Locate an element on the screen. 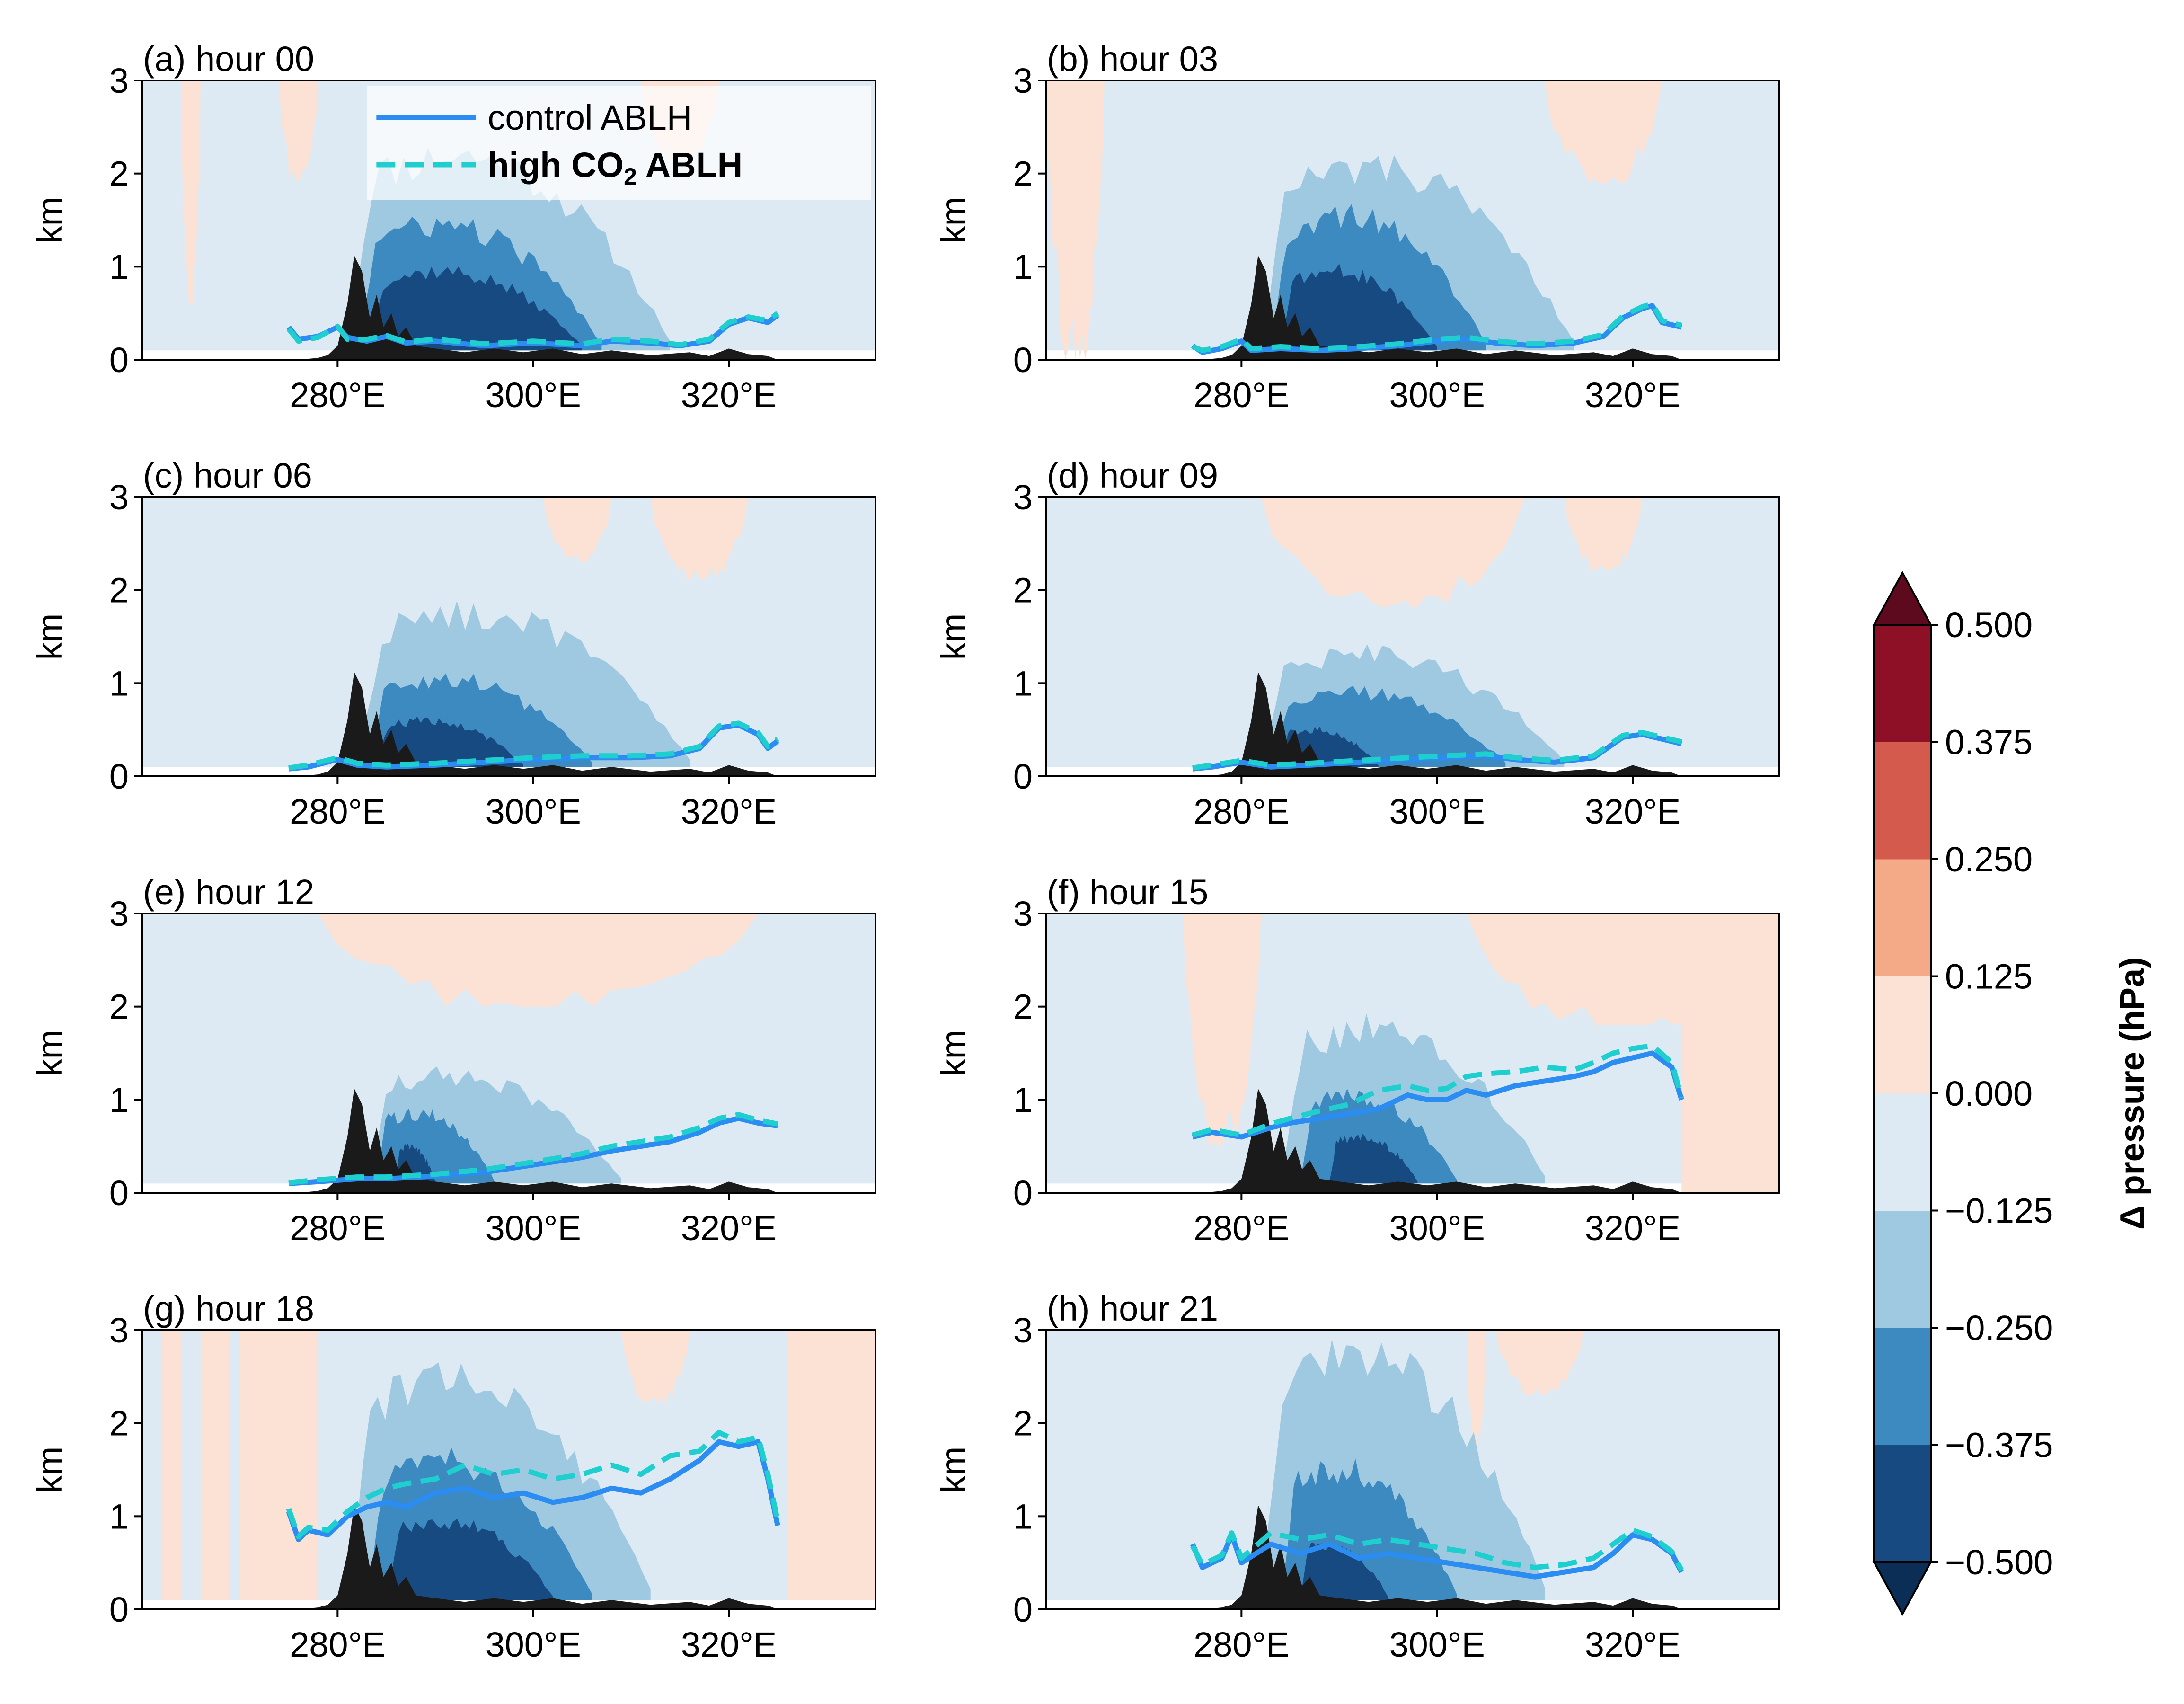 This screenshot has width=2184, height=1704. colorbar-tick-label: 0.375 is located at coordinates (1989, 742).